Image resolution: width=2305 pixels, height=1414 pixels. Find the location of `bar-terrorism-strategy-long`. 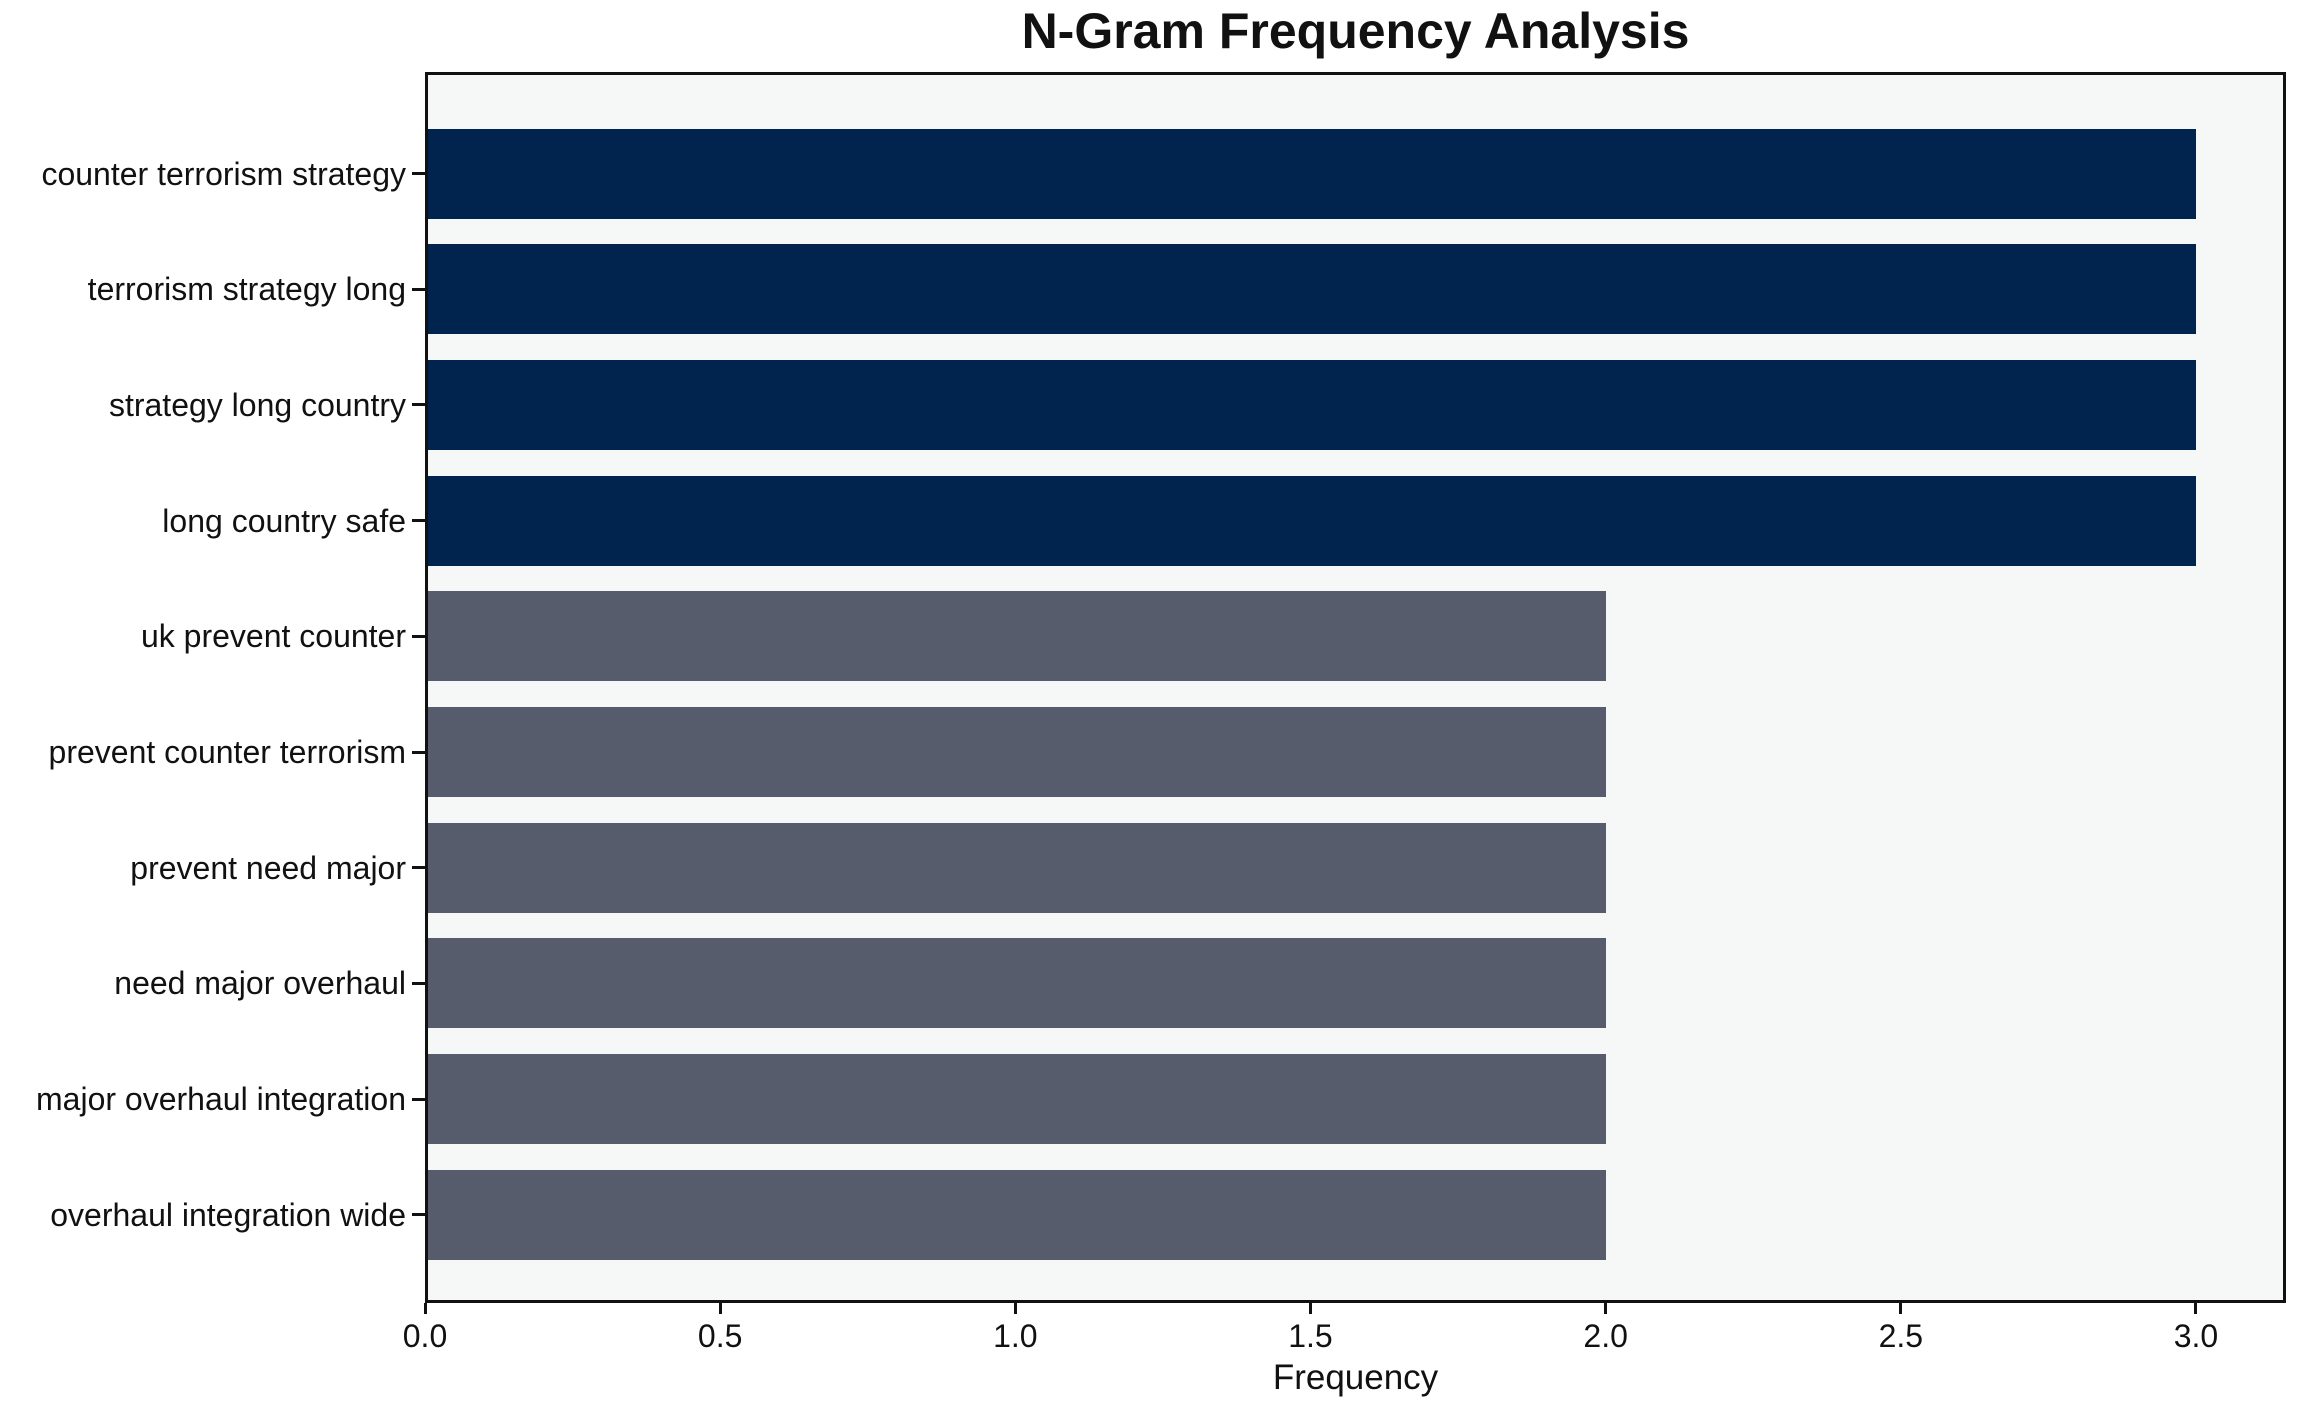

bar-terrorism-strategy-long is located at coordinates (1310, 289).